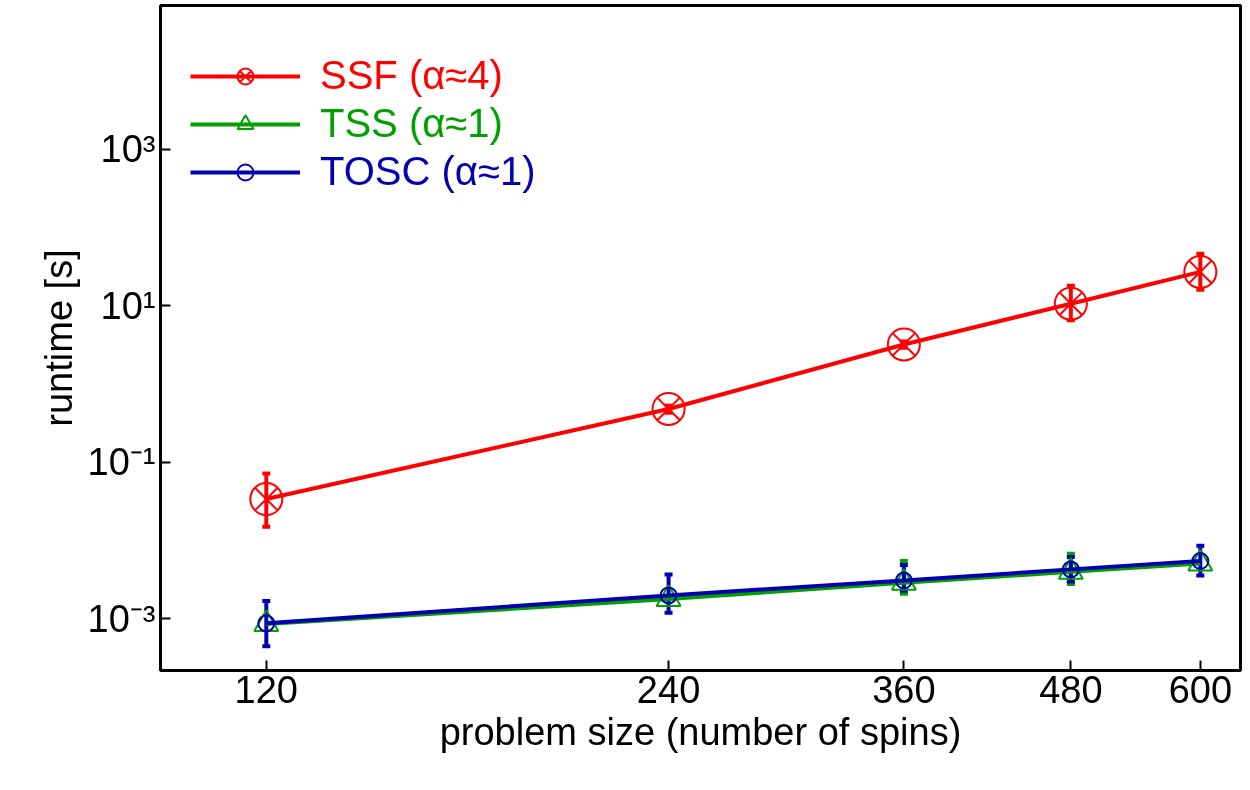 This screenshot has width=1250, height=790. I want to click on y-tick-label: 10³, so click(128, 149).